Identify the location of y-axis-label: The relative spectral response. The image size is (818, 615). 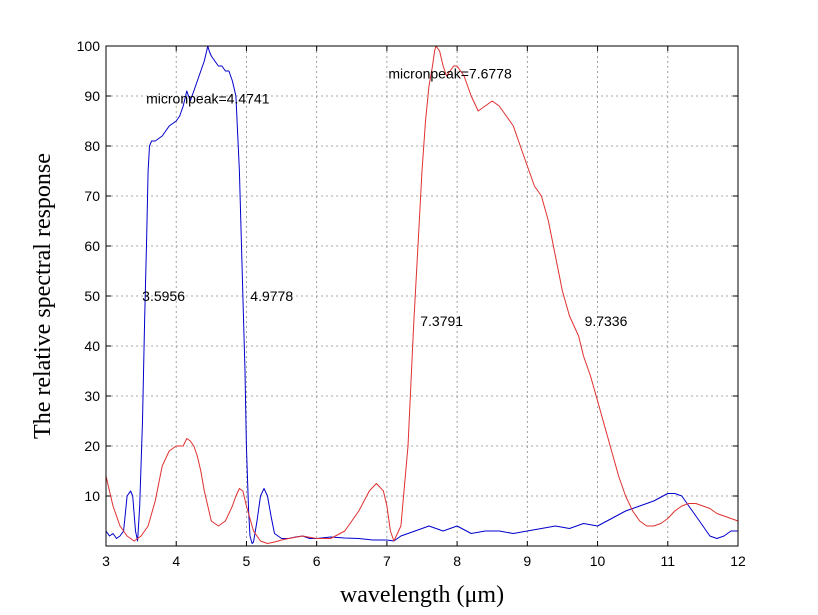
(43, 296).